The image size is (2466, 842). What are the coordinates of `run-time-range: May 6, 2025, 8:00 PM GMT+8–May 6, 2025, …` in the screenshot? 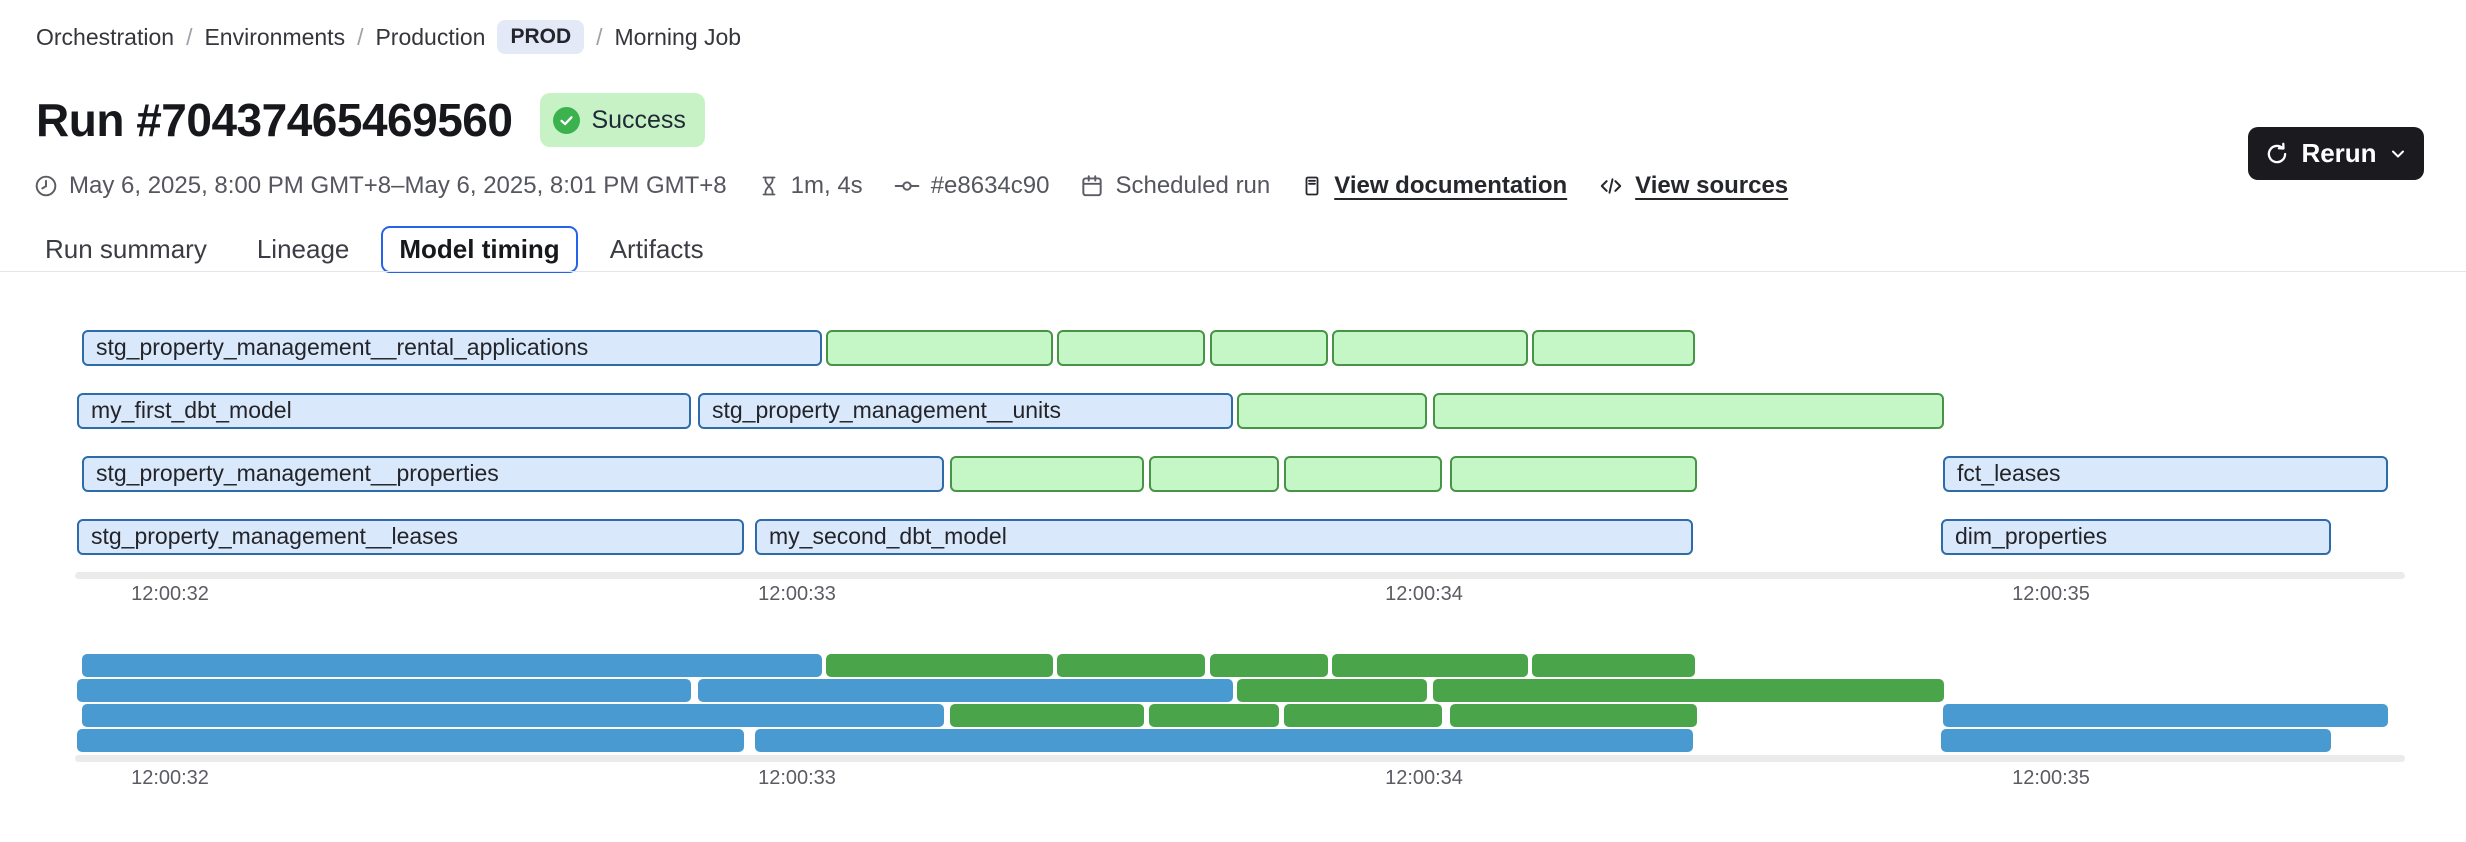 It's located at (380, 186).